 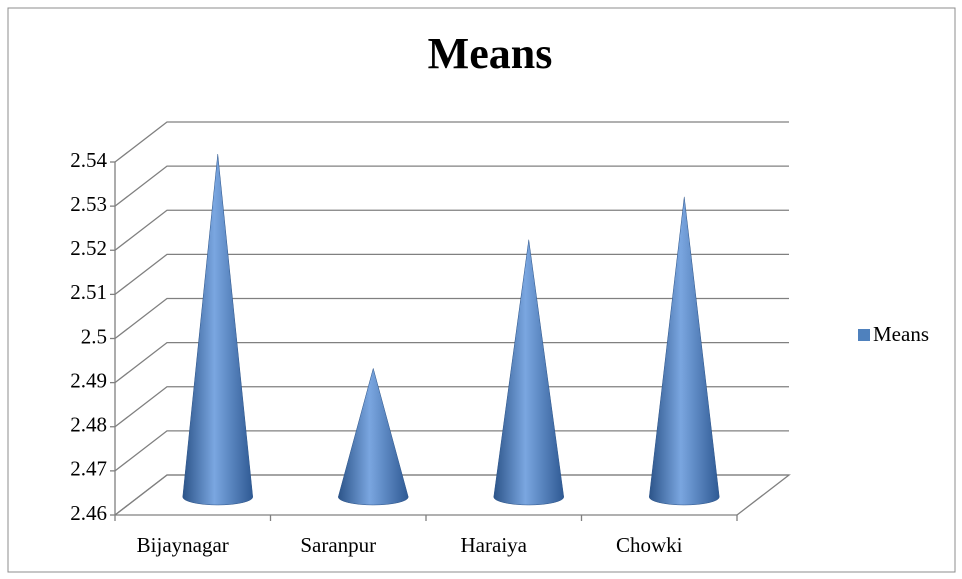 I want to click on y-tick-label: 2.54, so click(x=88, y=160).